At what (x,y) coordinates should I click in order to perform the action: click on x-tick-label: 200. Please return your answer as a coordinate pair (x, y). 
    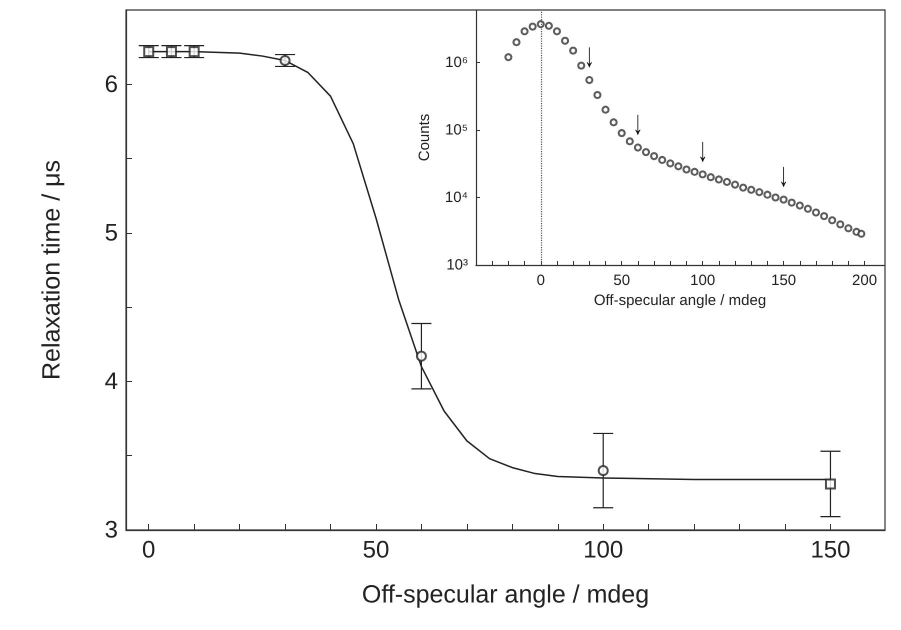
    Looking at the image, I should click on (865, 280).